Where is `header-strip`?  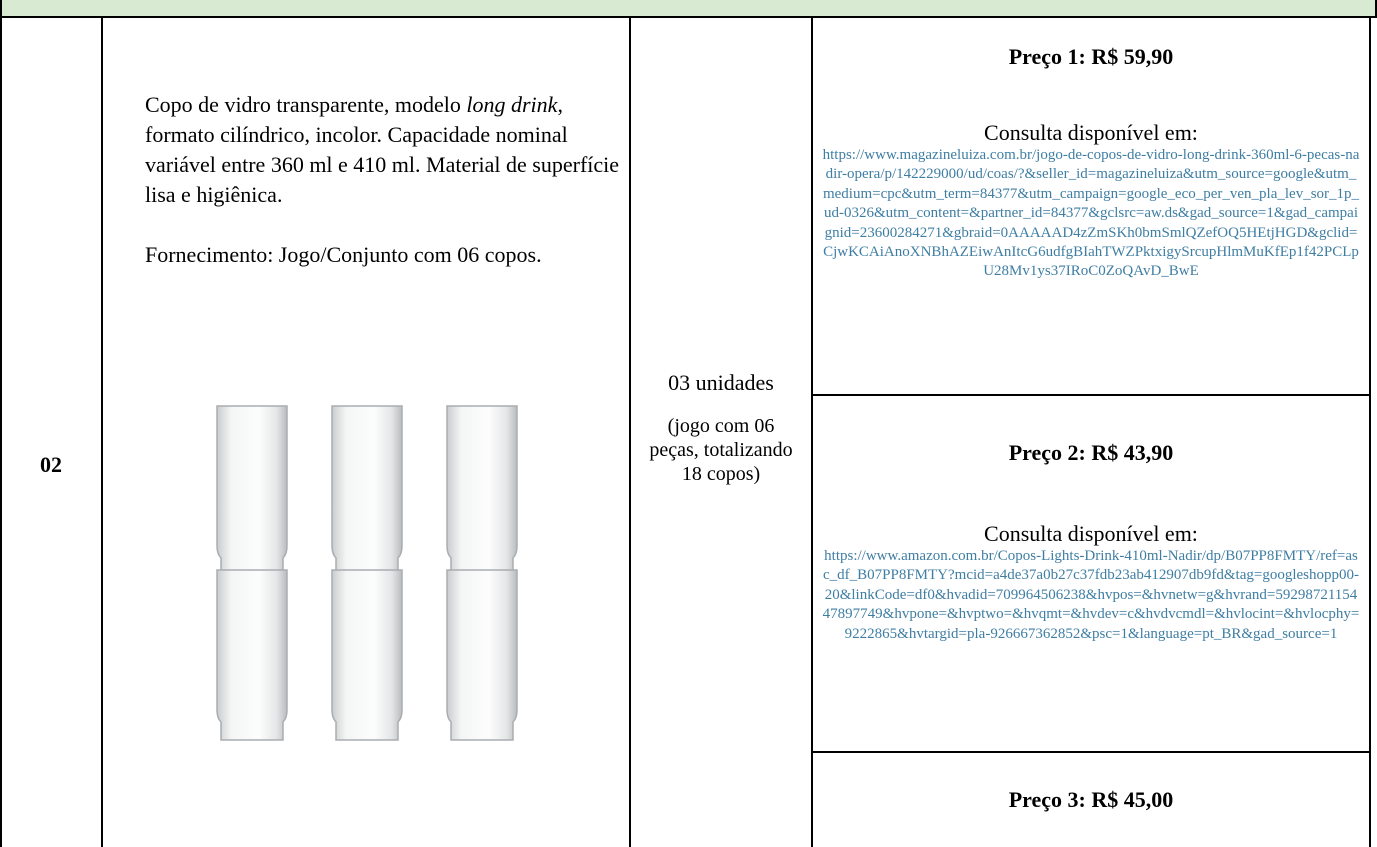 header-strip is located at coordinates (688, 9).